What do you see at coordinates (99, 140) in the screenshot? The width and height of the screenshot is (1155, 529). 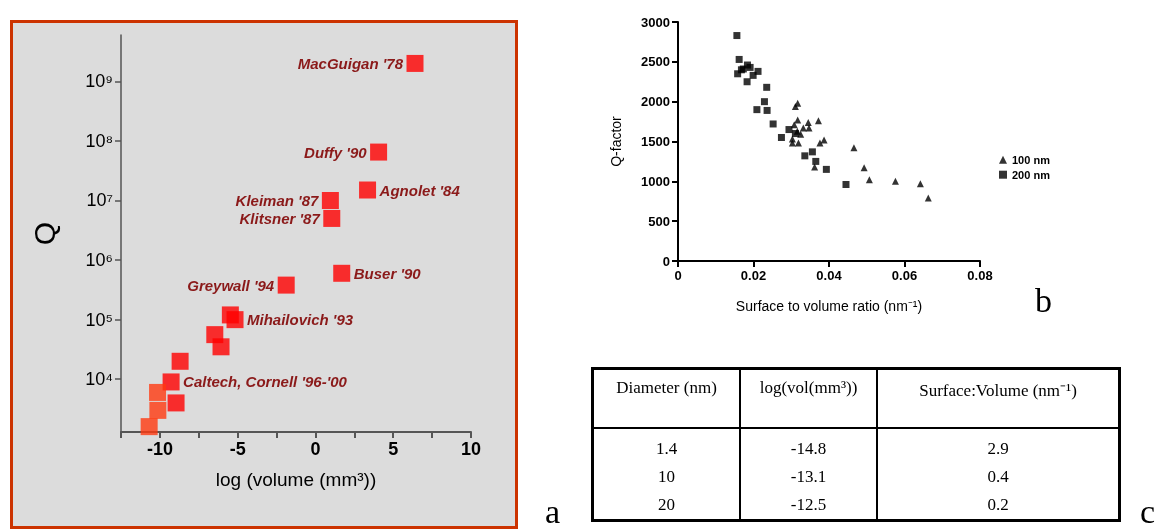 I see `y-tick-label: 10⁸` at bounding box center [99, 140].